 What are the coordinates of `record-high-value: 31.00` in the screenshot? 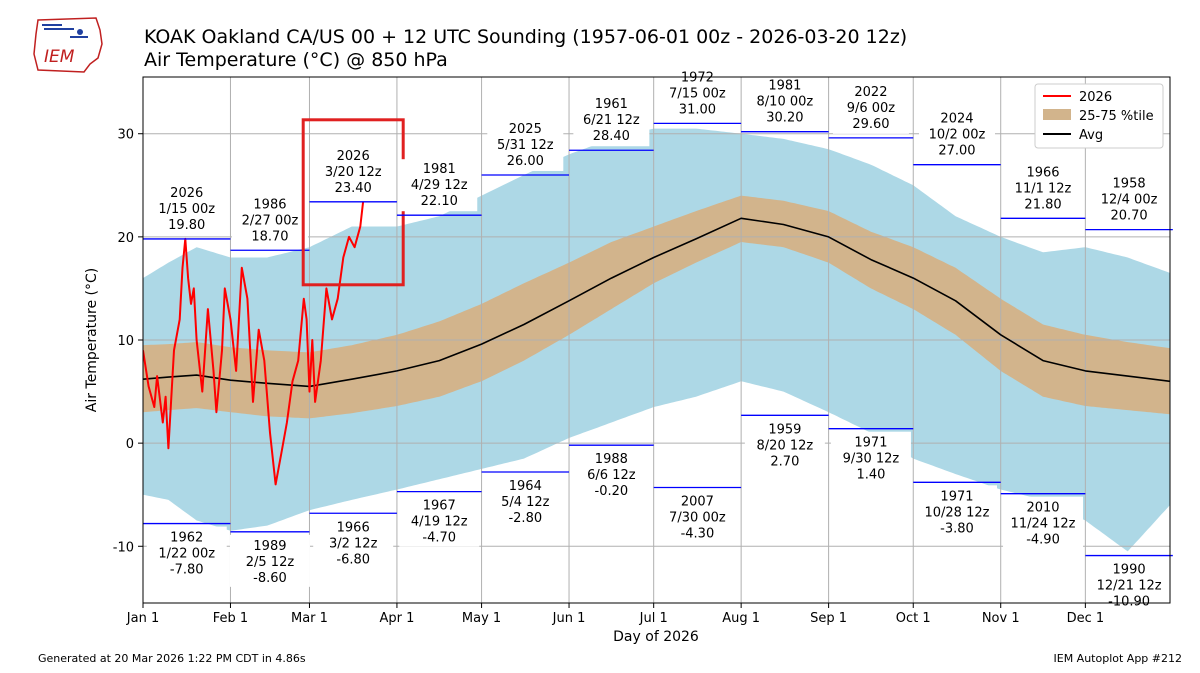 It's located at (697, 109).